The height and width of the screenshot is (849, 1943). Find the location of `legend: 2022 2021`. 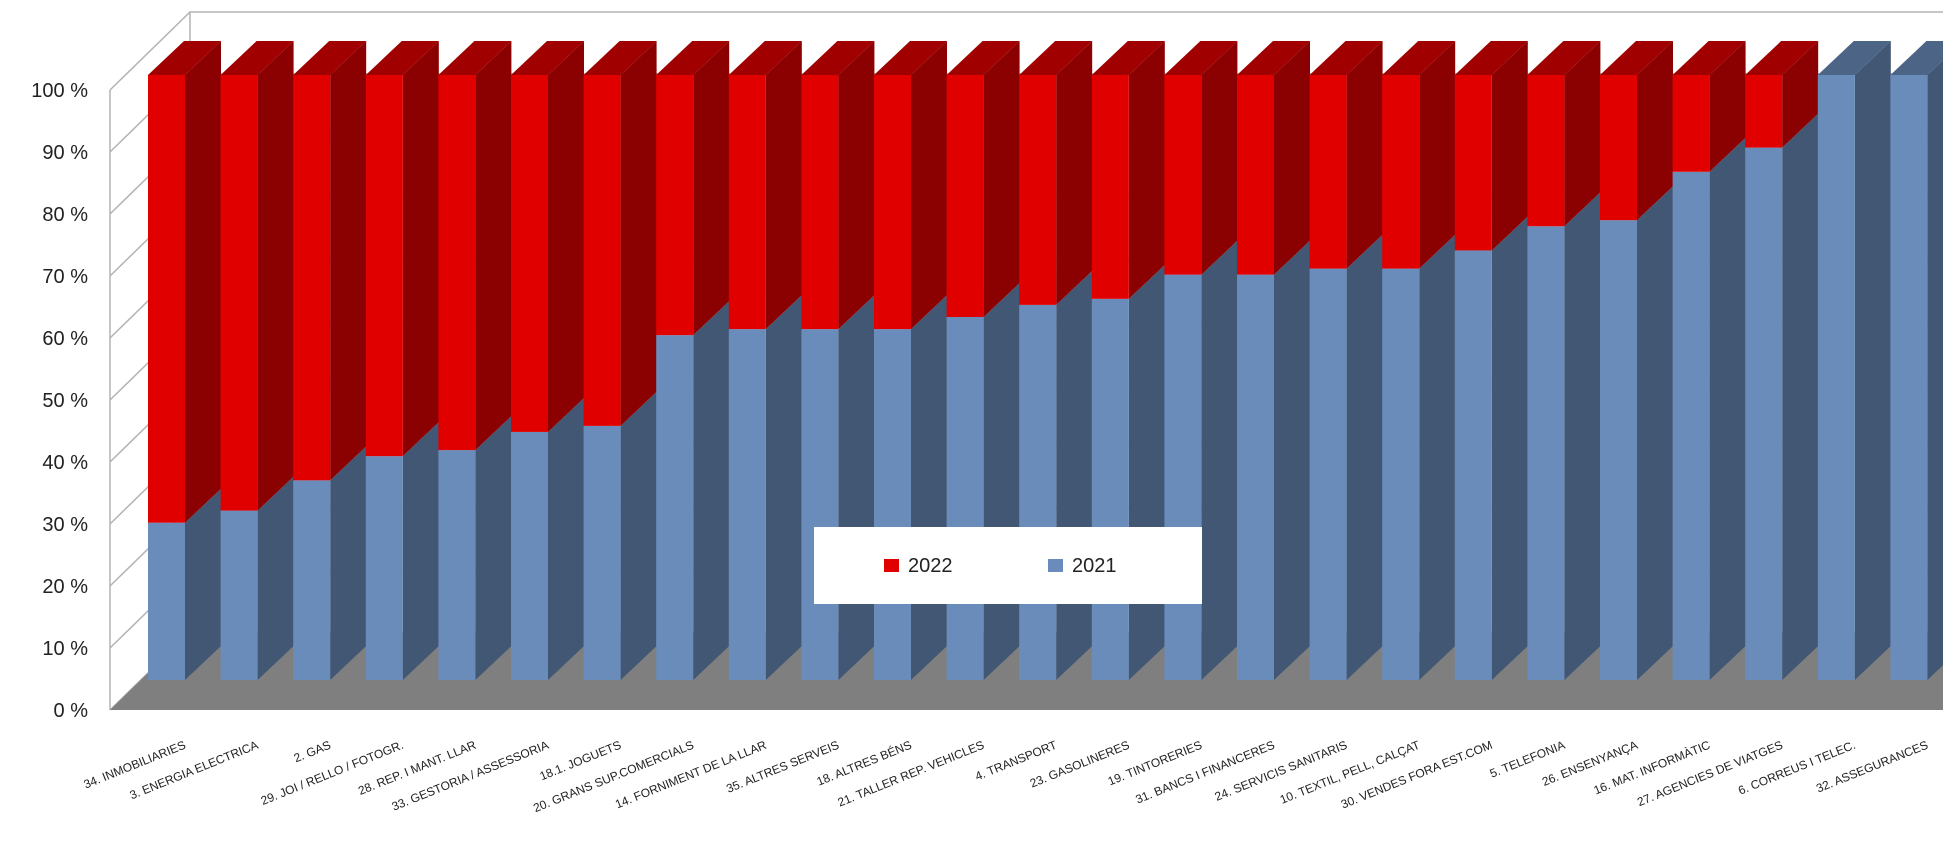

legend: 2022 2021 is located at coordinates (1008, 565).